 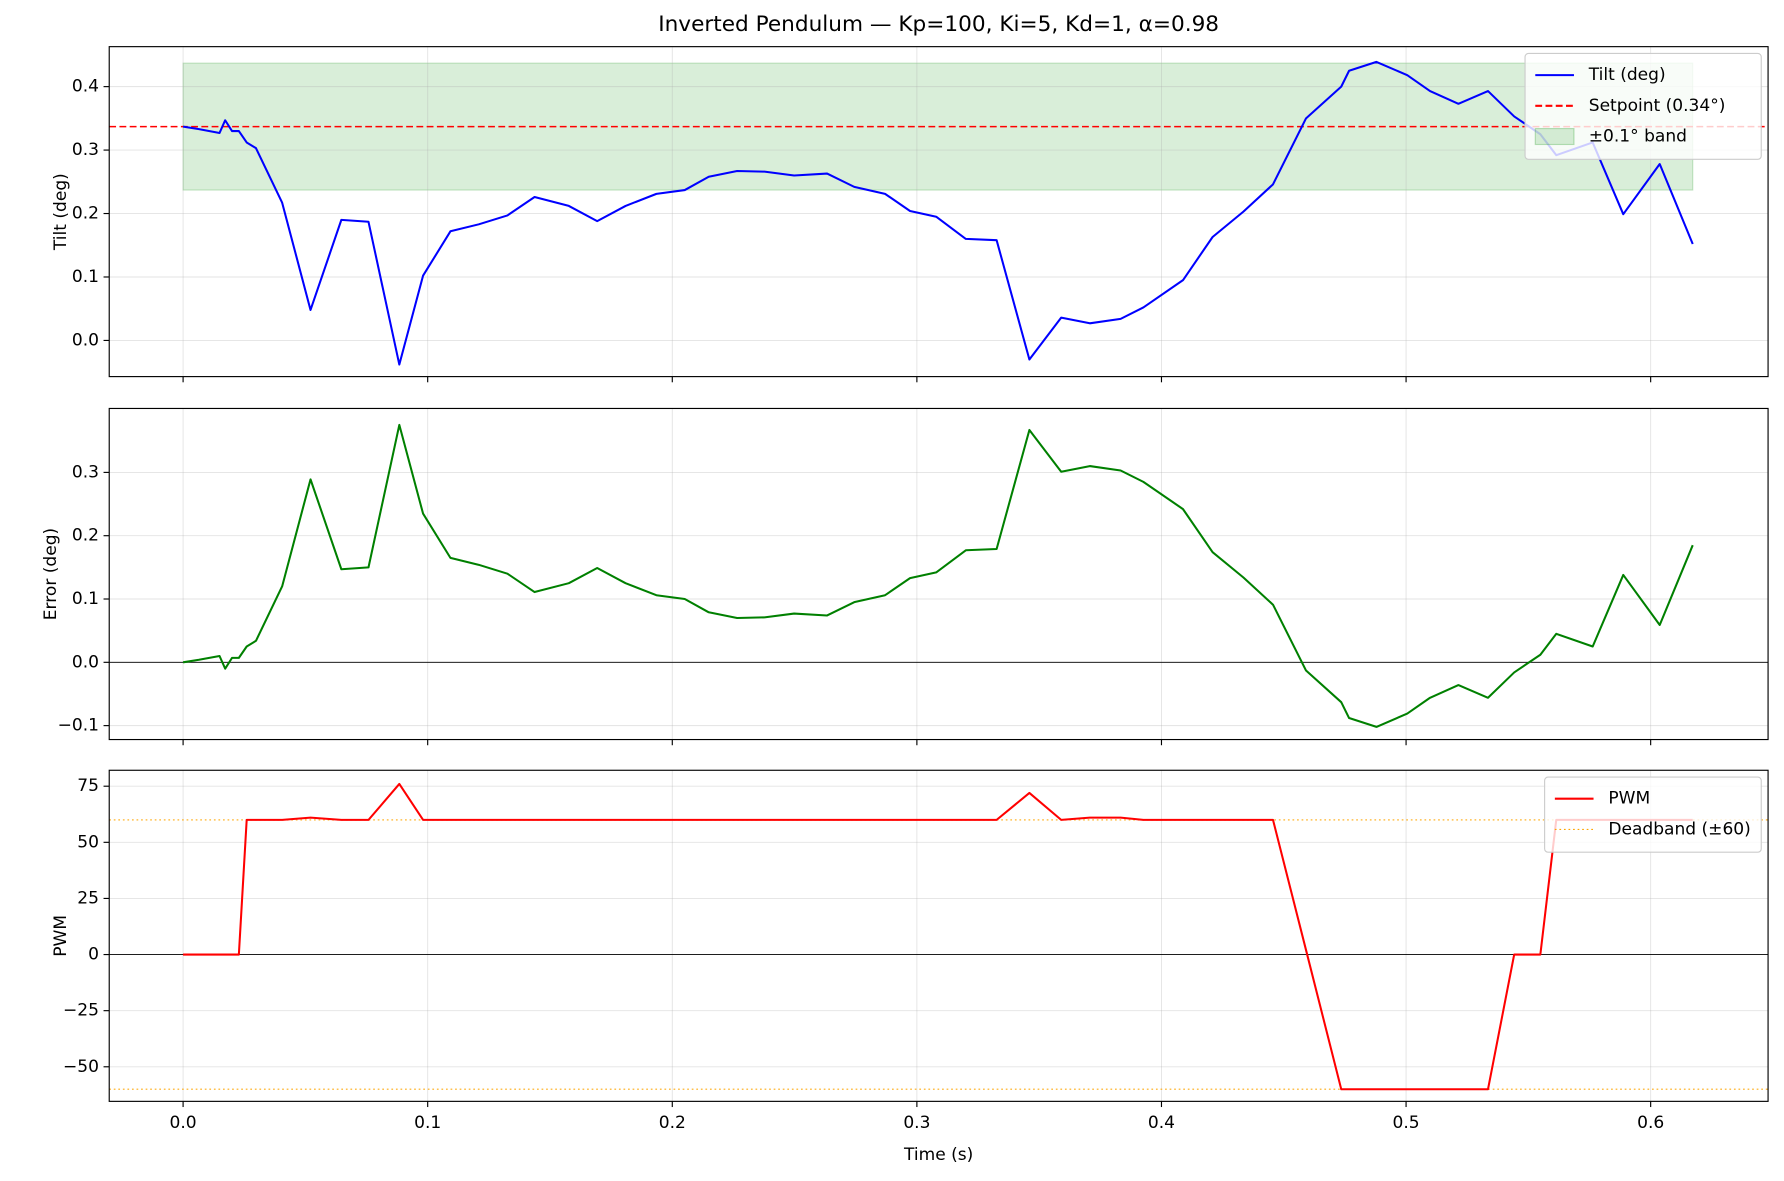 What do you see at coordinates (1629, 799) in the screenshot?
I see `legend-label: PWM` at bounding box center [1629, 799].